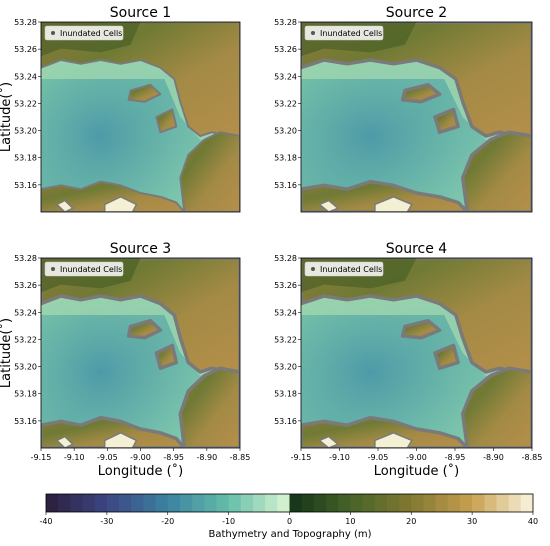 The width and height of the screenshot is (550, 546). I want to click on panel-title: Source 1, so click(140, 13).